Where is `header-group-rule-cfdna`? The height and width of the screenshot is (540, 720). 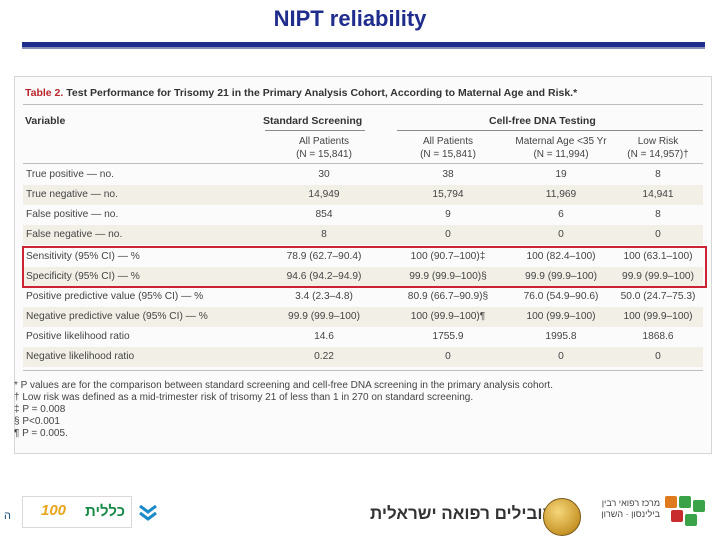
header-group-rule-cfdna is located at coordinates (550, 130).